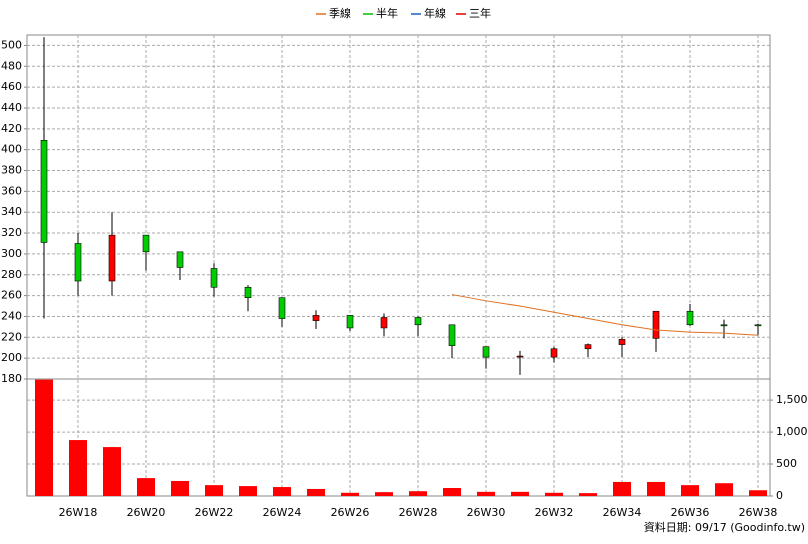  I want to click on y-tick-label: 460, so click(11, 86).